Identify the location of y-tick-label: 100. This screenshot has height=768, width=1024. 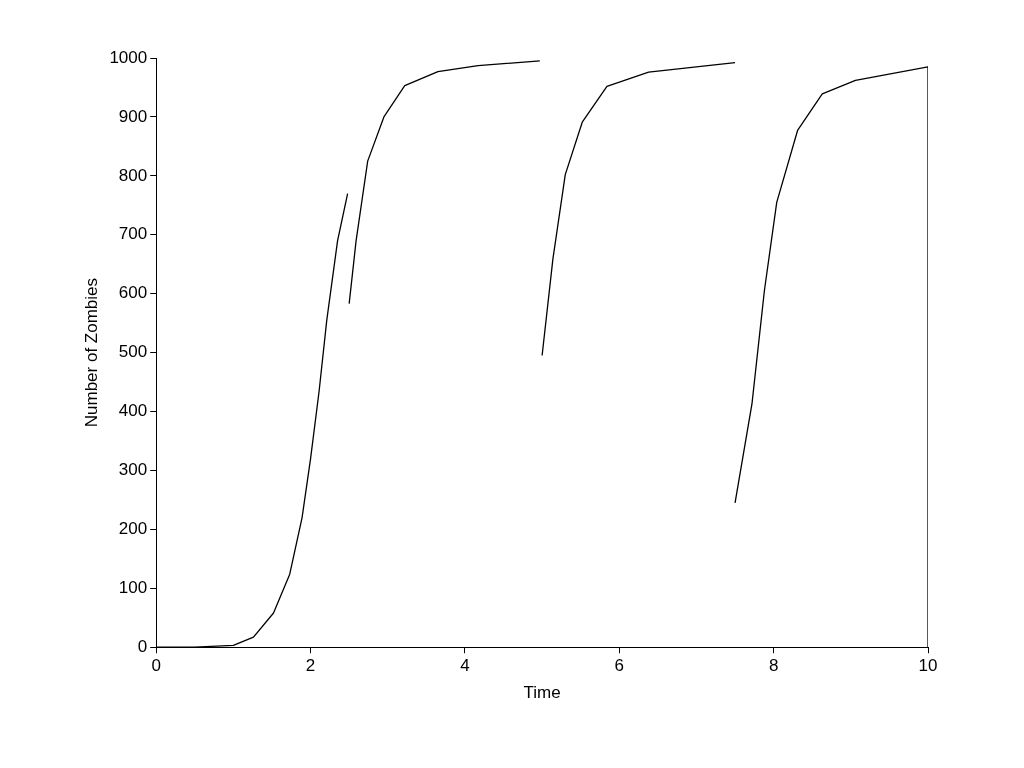
(133, 587).